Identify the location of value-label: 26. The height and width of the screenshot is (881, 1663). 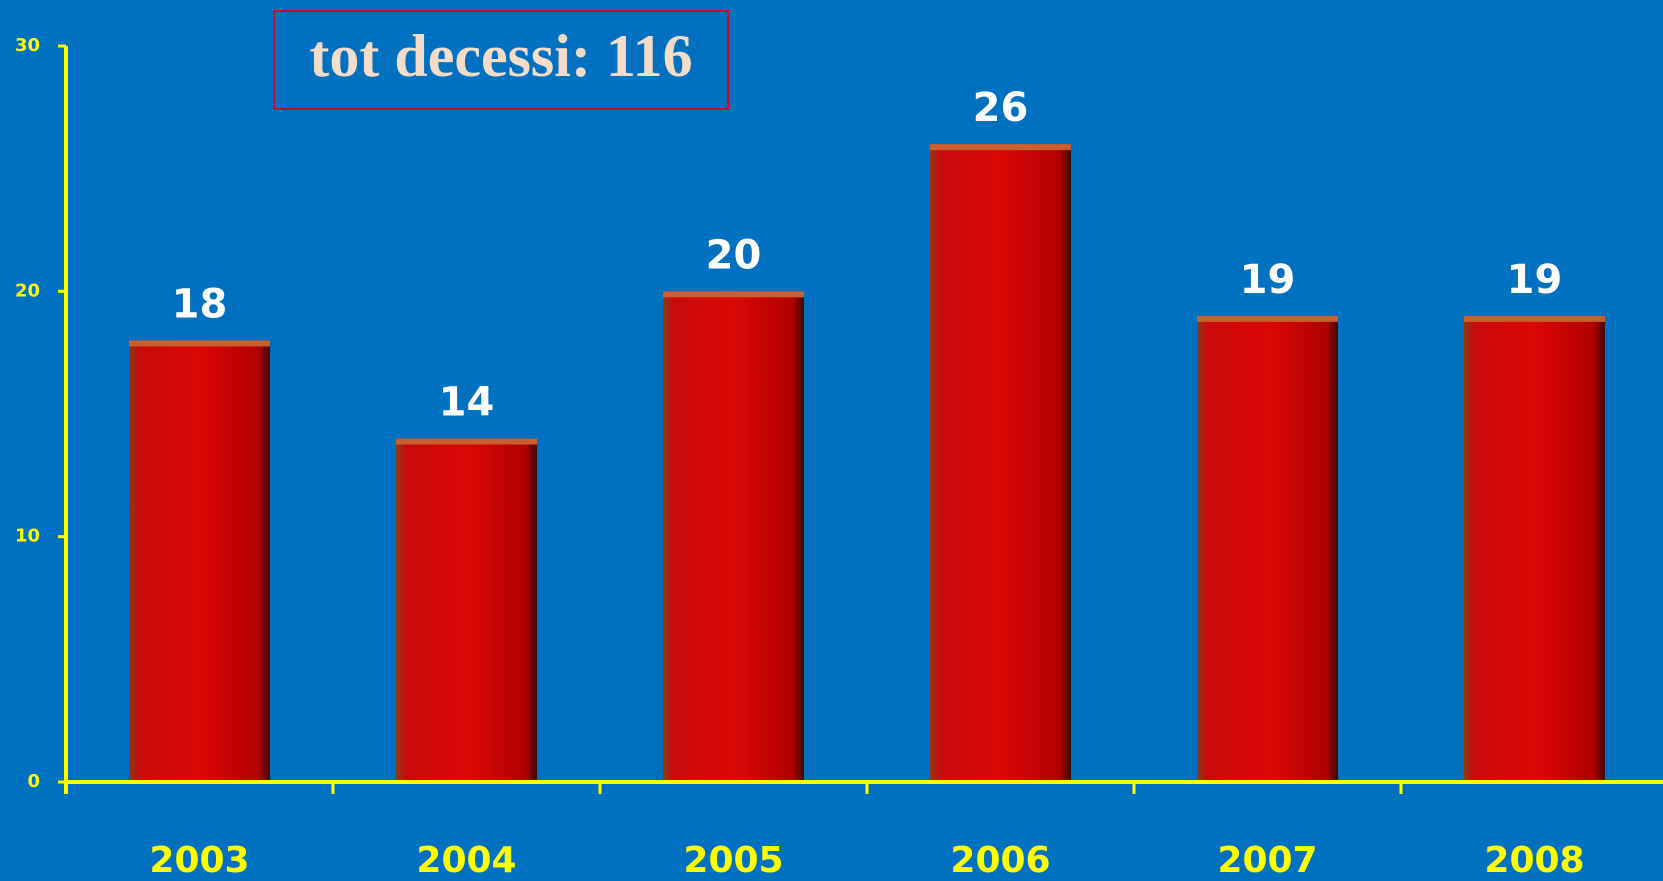
(1001, 108).